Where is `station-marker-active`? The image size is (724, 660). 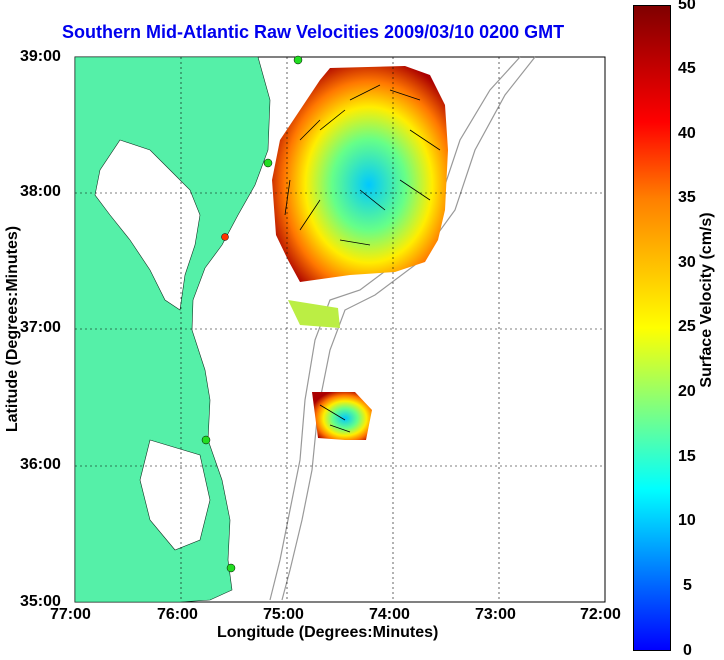 station-marker-active is located at coordinates (225, 237).